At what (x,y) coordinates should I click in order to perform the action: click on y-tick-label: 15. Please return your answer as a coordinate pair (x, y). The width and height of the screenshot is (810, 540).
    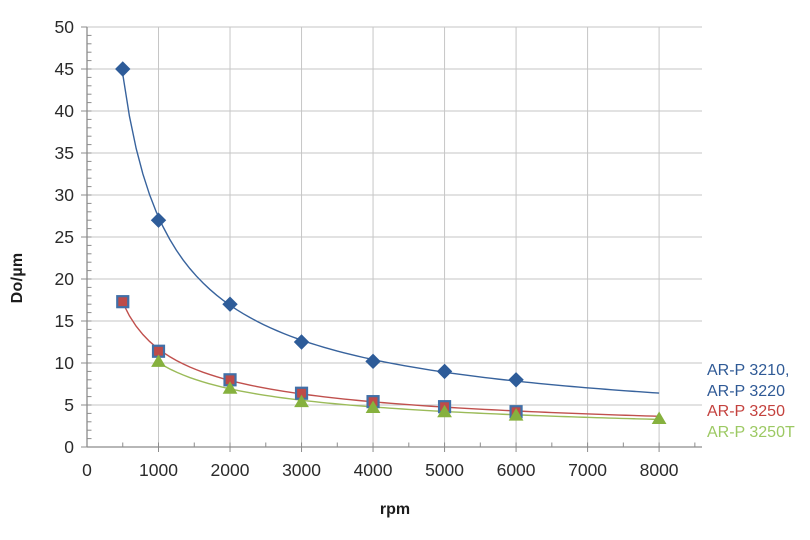
    Looking at the image, I should click on (64, 321).